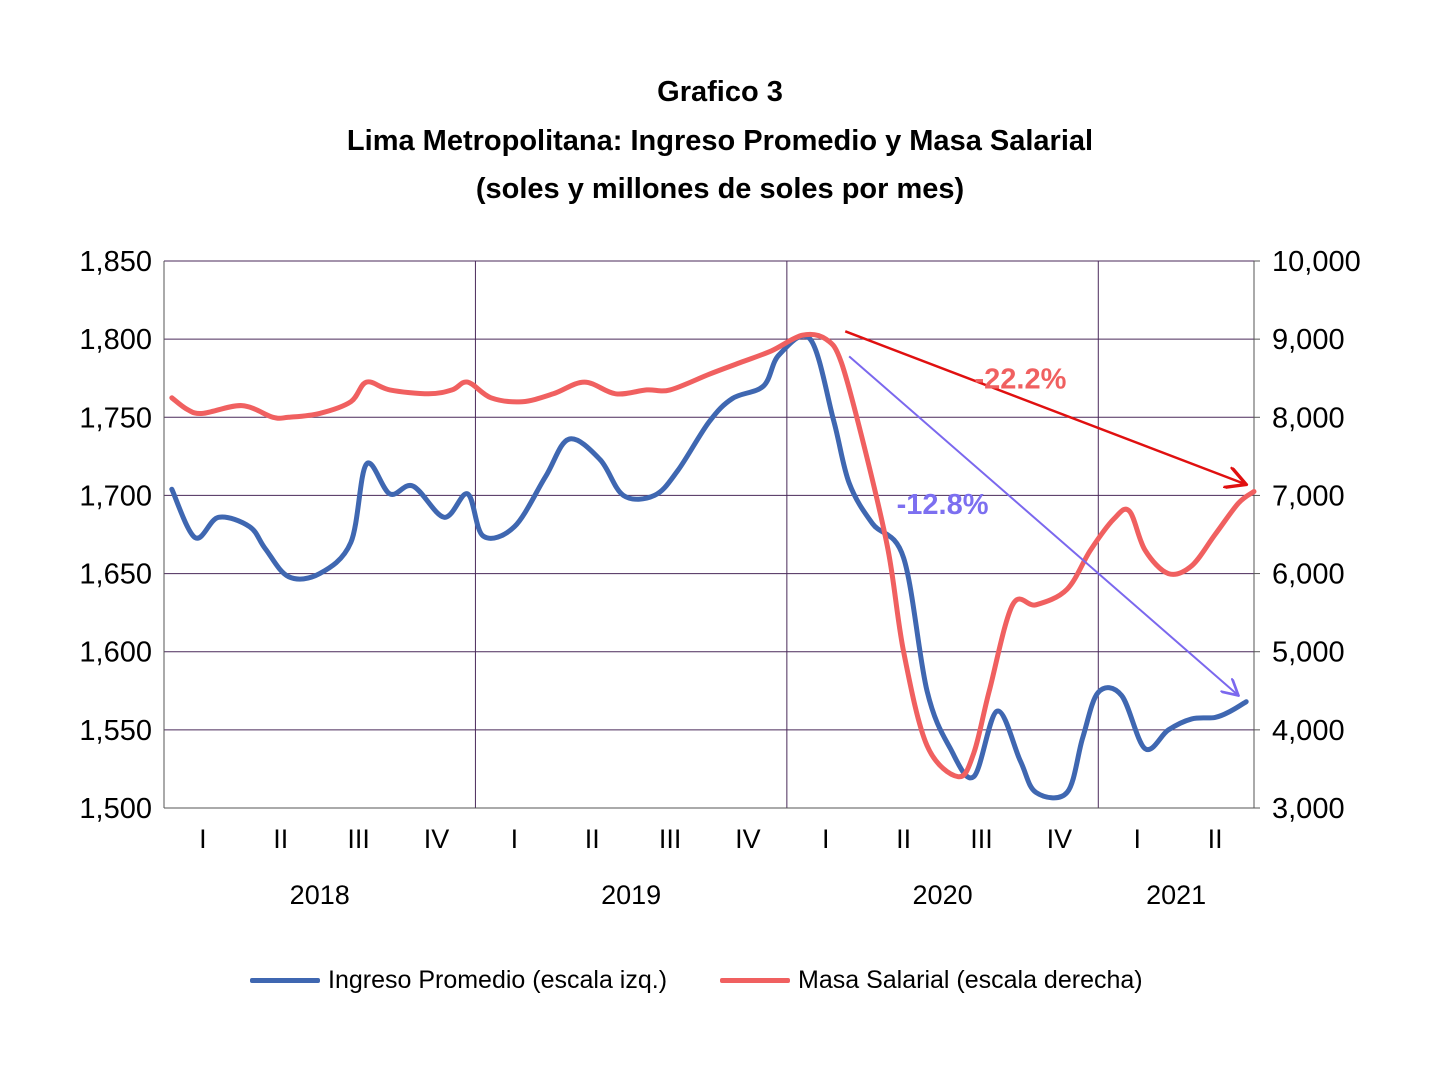 This screenshot has width=1440, height=1075. What do you see at coordinates (720, 92) in the screenshot?
I see `chart-title: Grafico 3` at bounding box center [720, 92].